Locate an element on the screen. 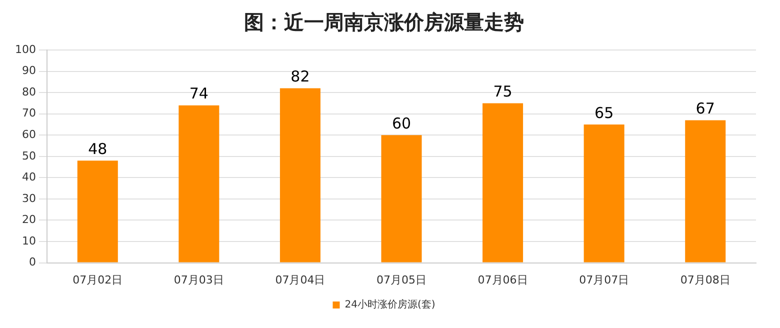 This screenshot has width=780, height=328. x-tick-label: 07月04日 is located at coordinates (300, 279).